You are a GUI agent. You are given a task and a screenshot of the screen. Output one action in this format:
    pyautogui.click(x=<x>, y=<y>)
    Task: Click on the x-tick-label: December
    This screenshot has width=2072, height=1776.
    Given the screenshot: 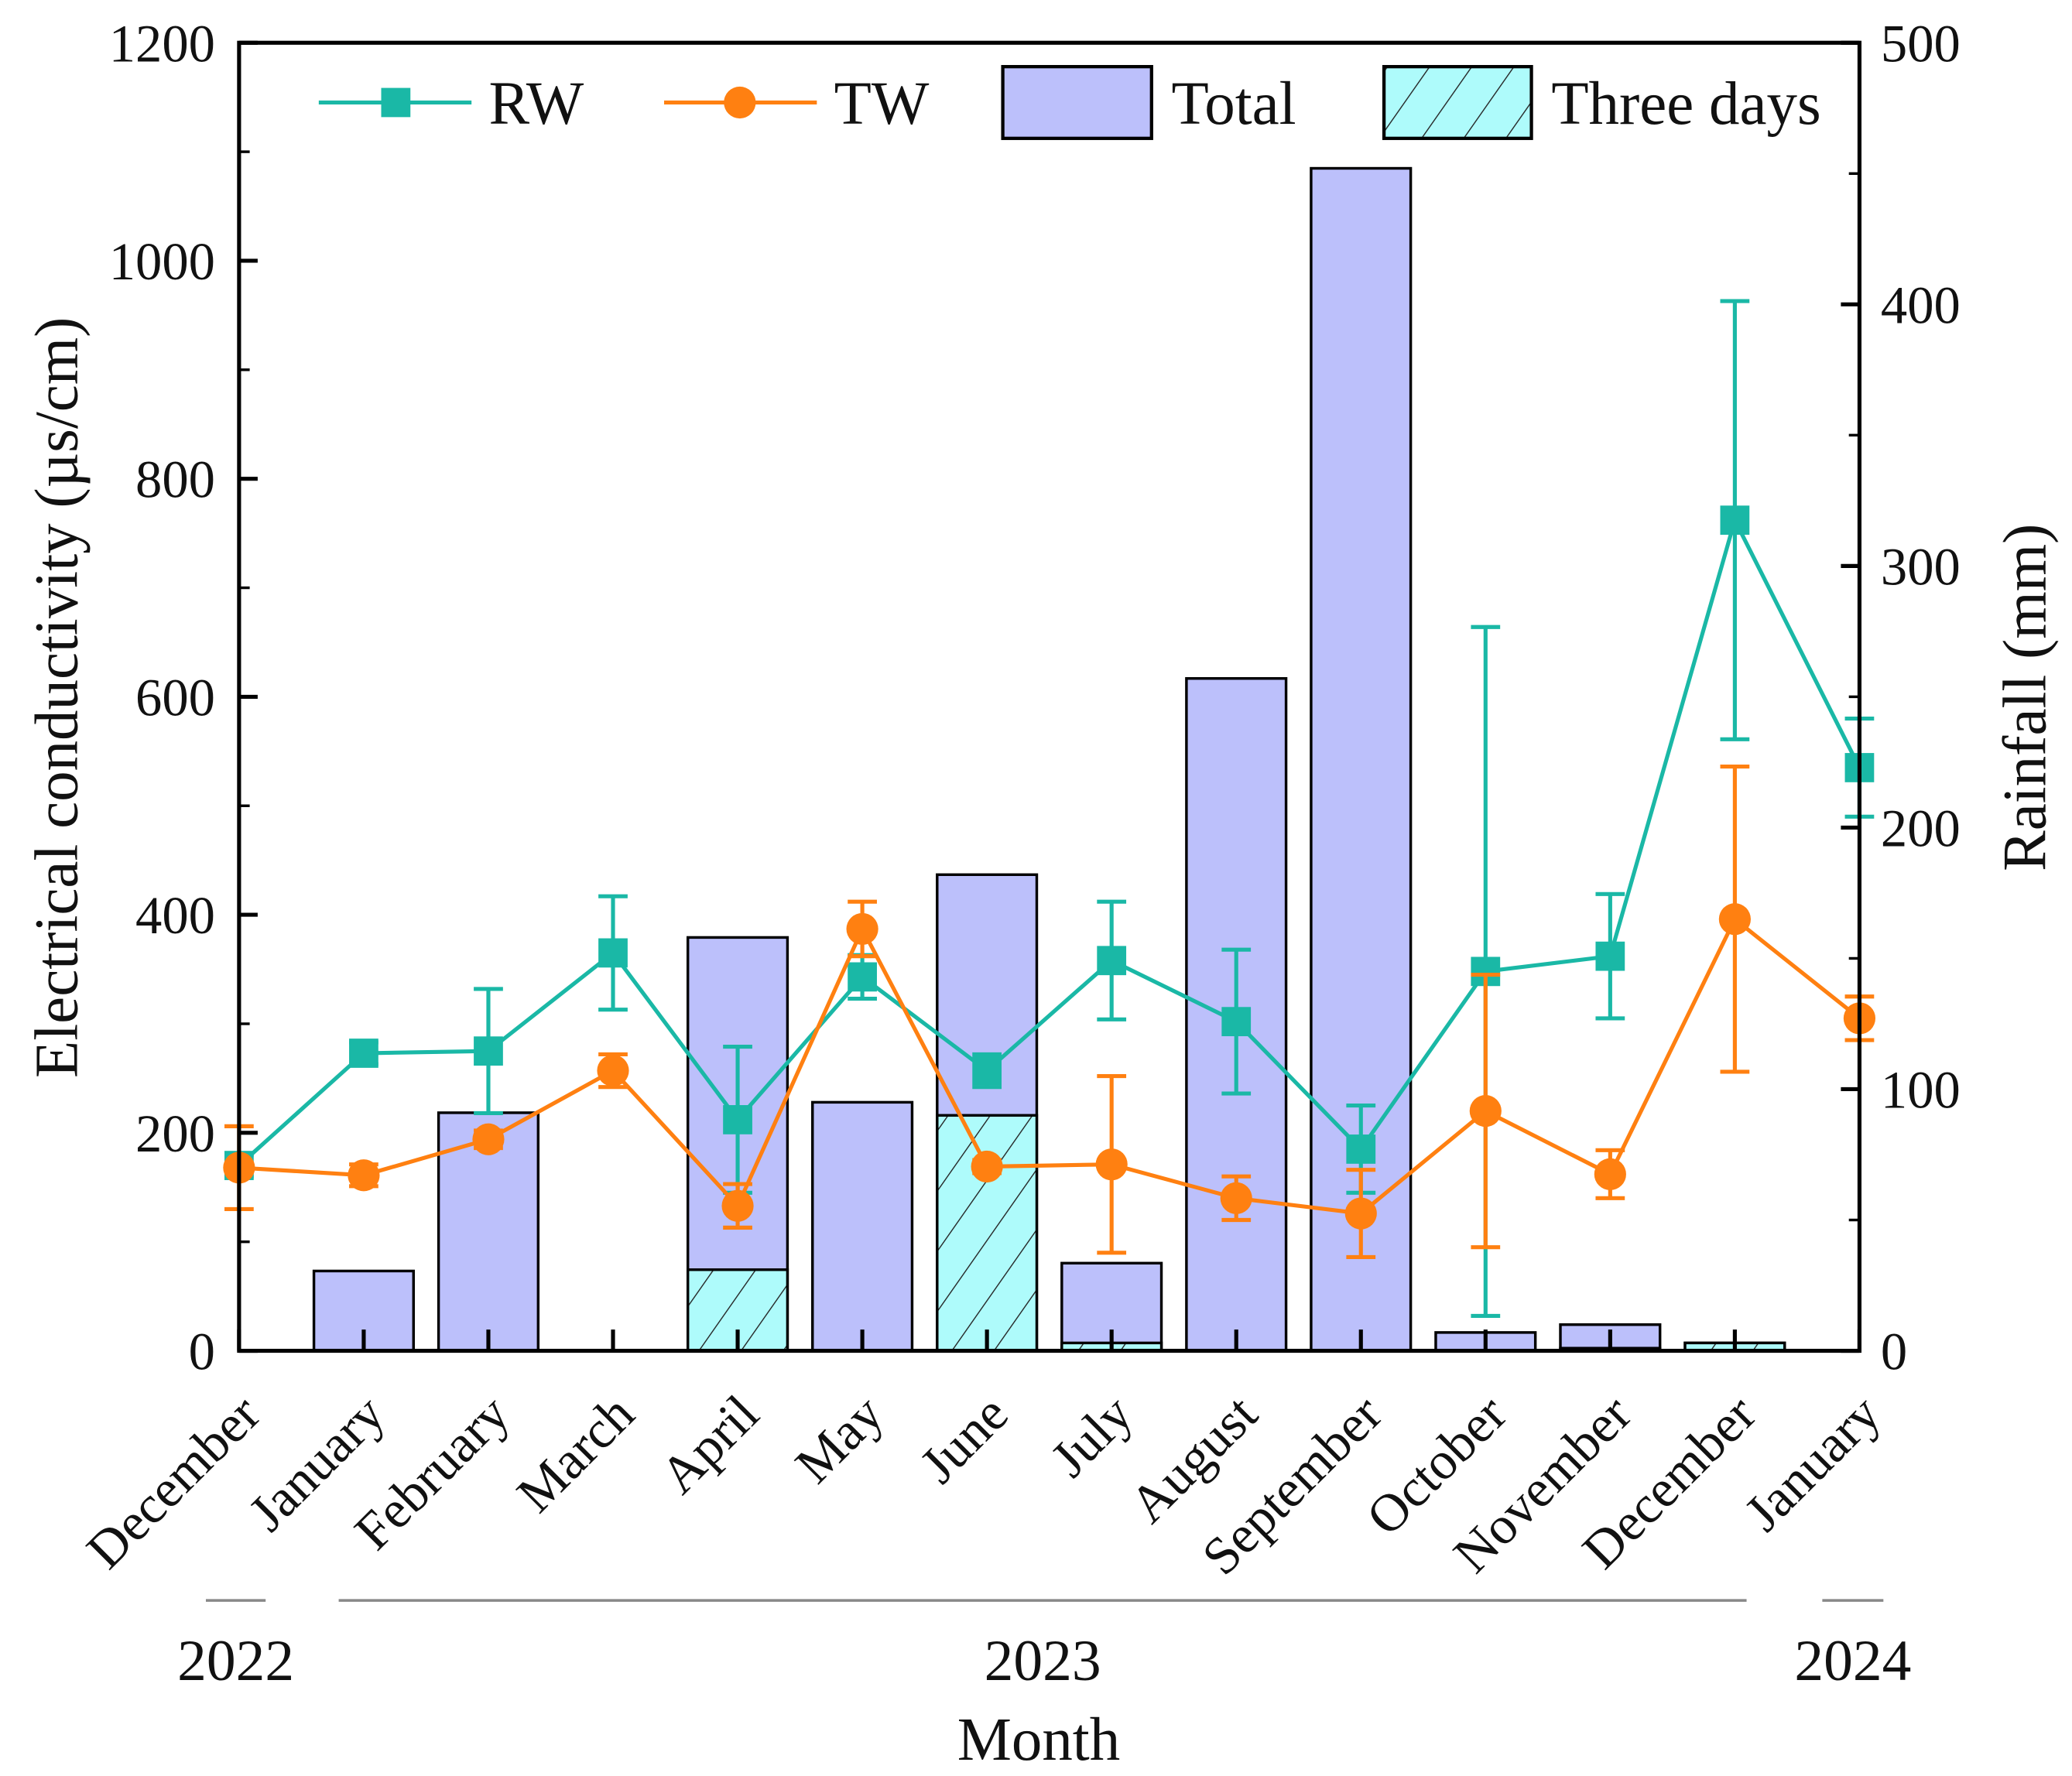 What is the action you would take?
    pyautogui.click(x=173, y=1482)
    